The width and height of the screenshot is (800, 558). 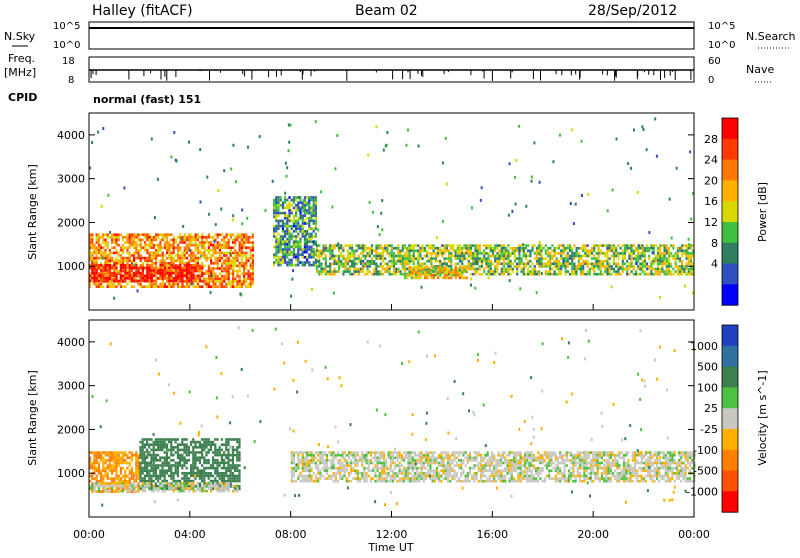 What do you see at coordinates (71, 222) in the screenshot?
I see `power-ytick-label: 2000` at bounding box center [71, 222].